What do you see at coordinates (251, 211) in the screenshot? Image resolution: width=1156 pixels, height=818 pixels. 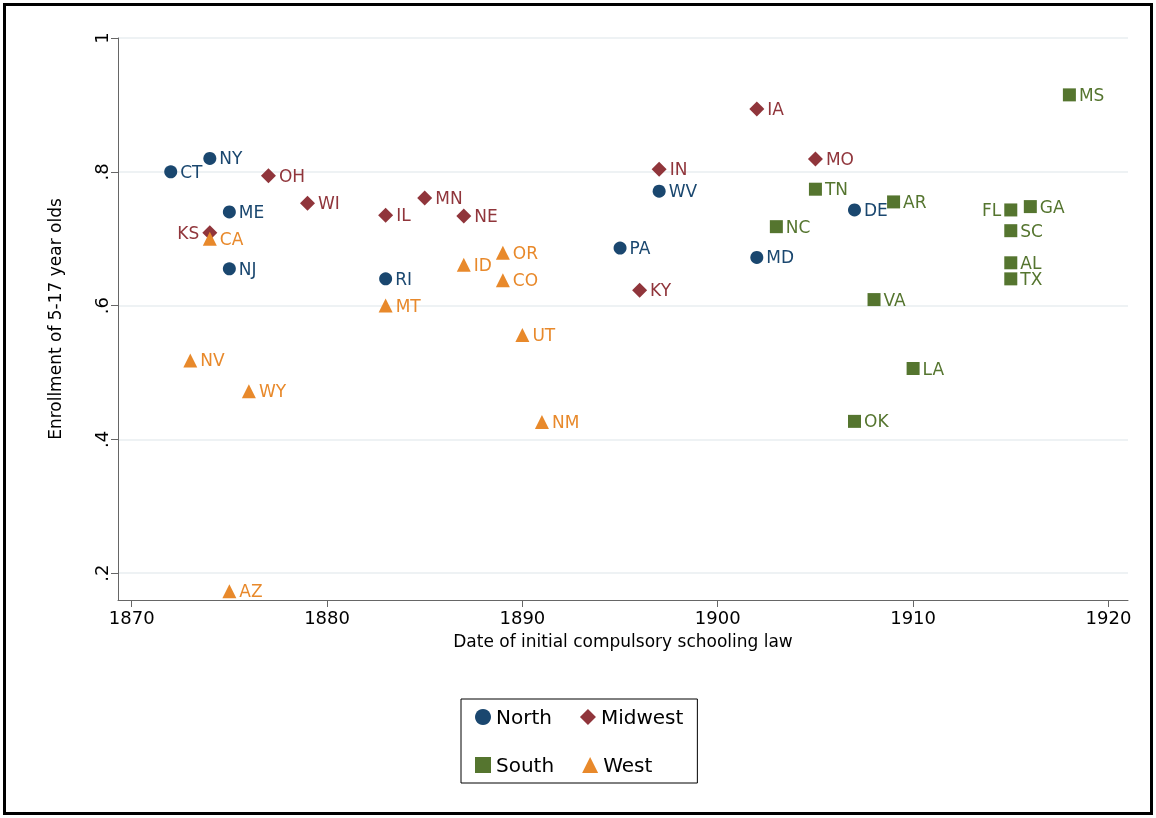 I see `data-label: ME` at bounding box center [251, 211].